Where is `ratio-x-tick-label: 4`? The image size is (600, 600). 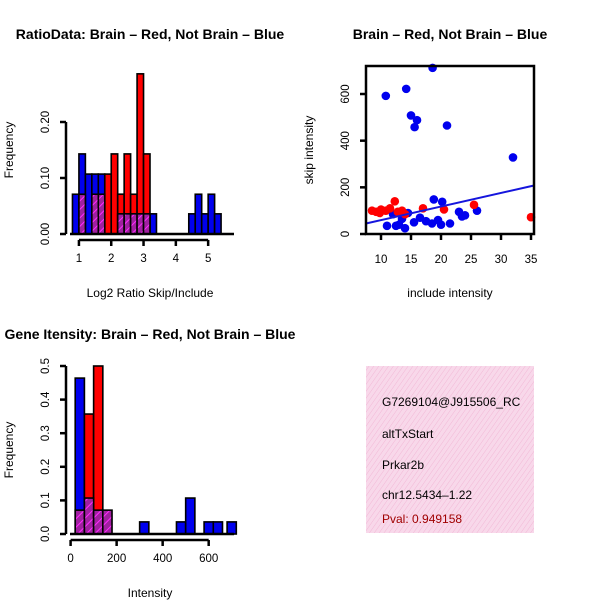 ratio-x-tick-label: 4 is located at coordinates (176, 259).